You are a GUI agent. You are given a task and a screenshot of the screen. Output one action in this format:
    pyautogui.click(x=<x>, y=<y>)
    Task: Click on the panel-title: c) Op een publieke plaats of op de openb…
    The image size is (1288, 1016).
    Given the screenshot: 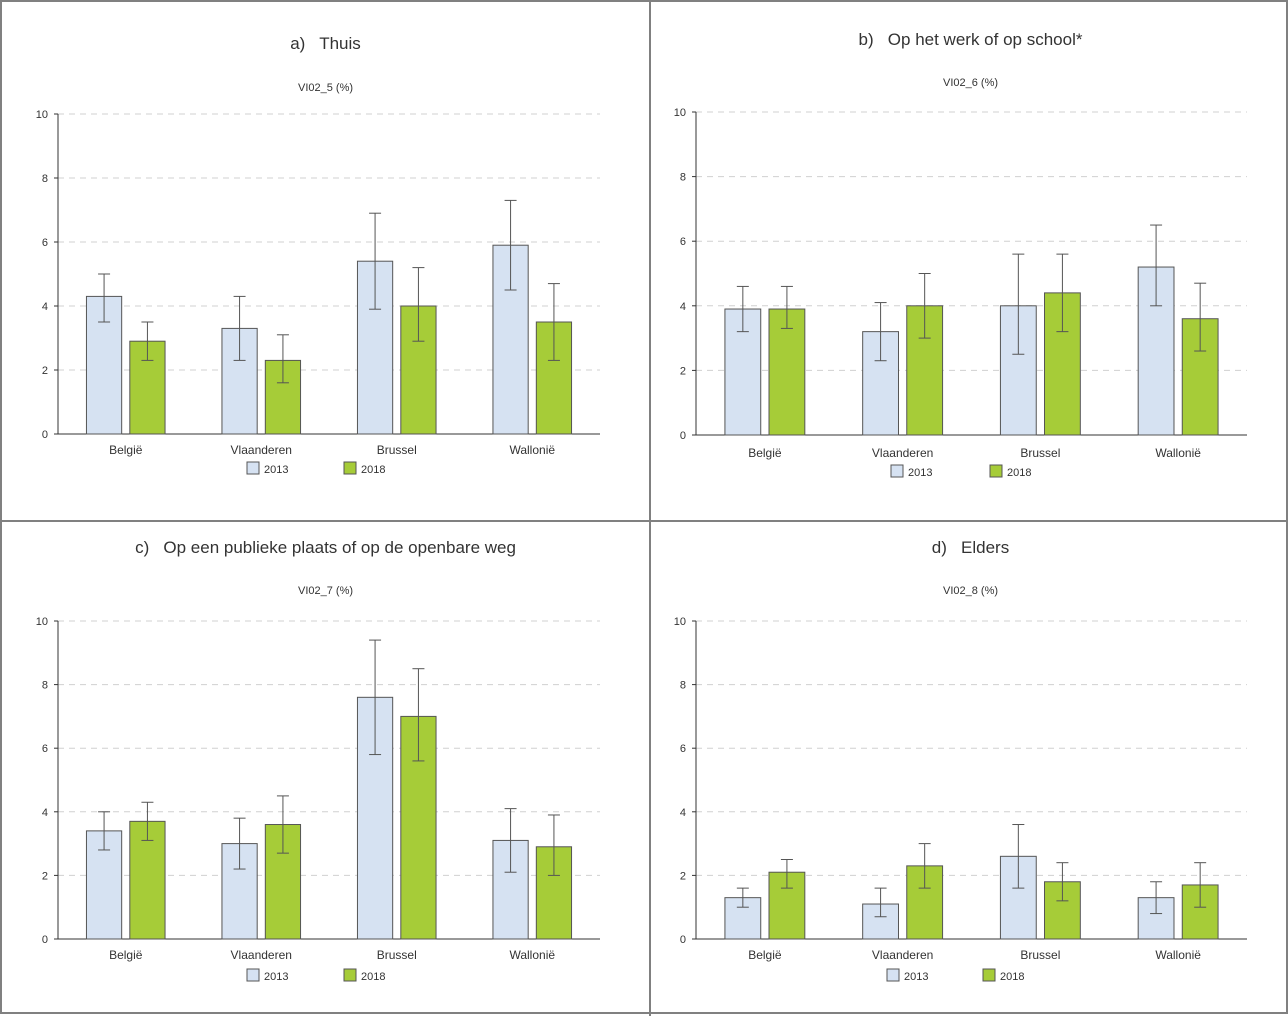 What is the action you would take?
    pyautogui.click(x=325, y=547)
    